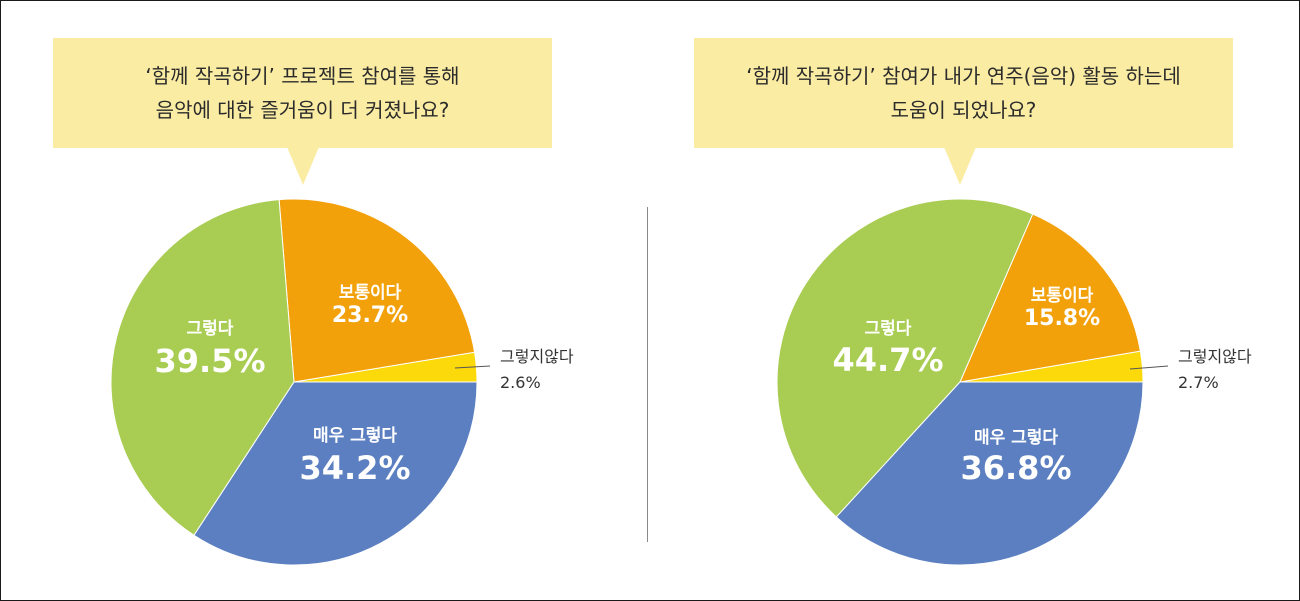 The image size is (1300, 601). What do you see at coordinates (963, 110) in the screenshot?
I see `question-2-line-2: 도움이 되었나요?` at bounding box center [963, 110].